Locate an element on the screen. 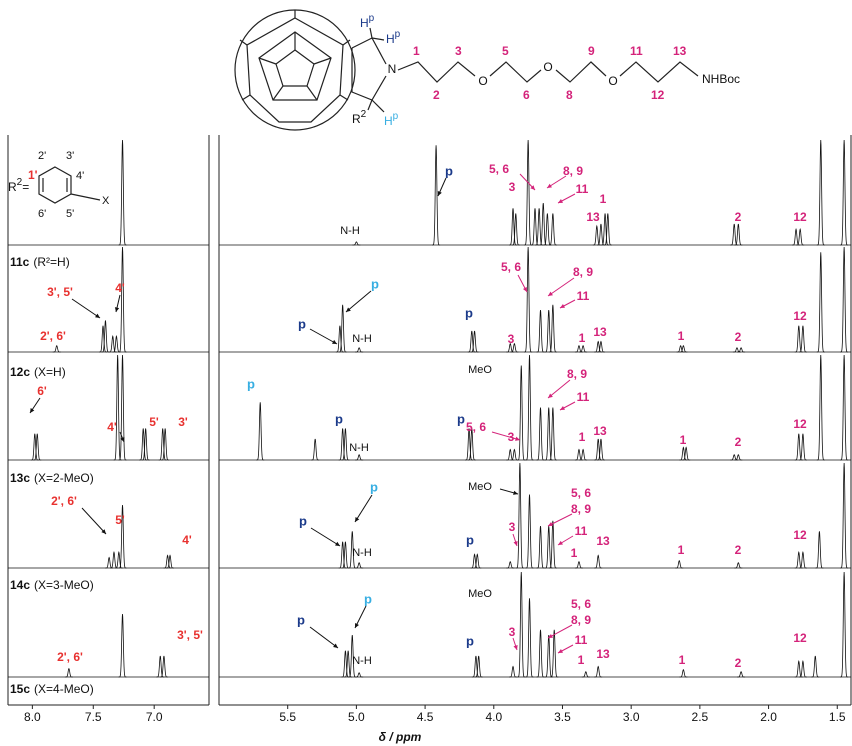  ring-number: 6' is located at coordinates (42, 214).